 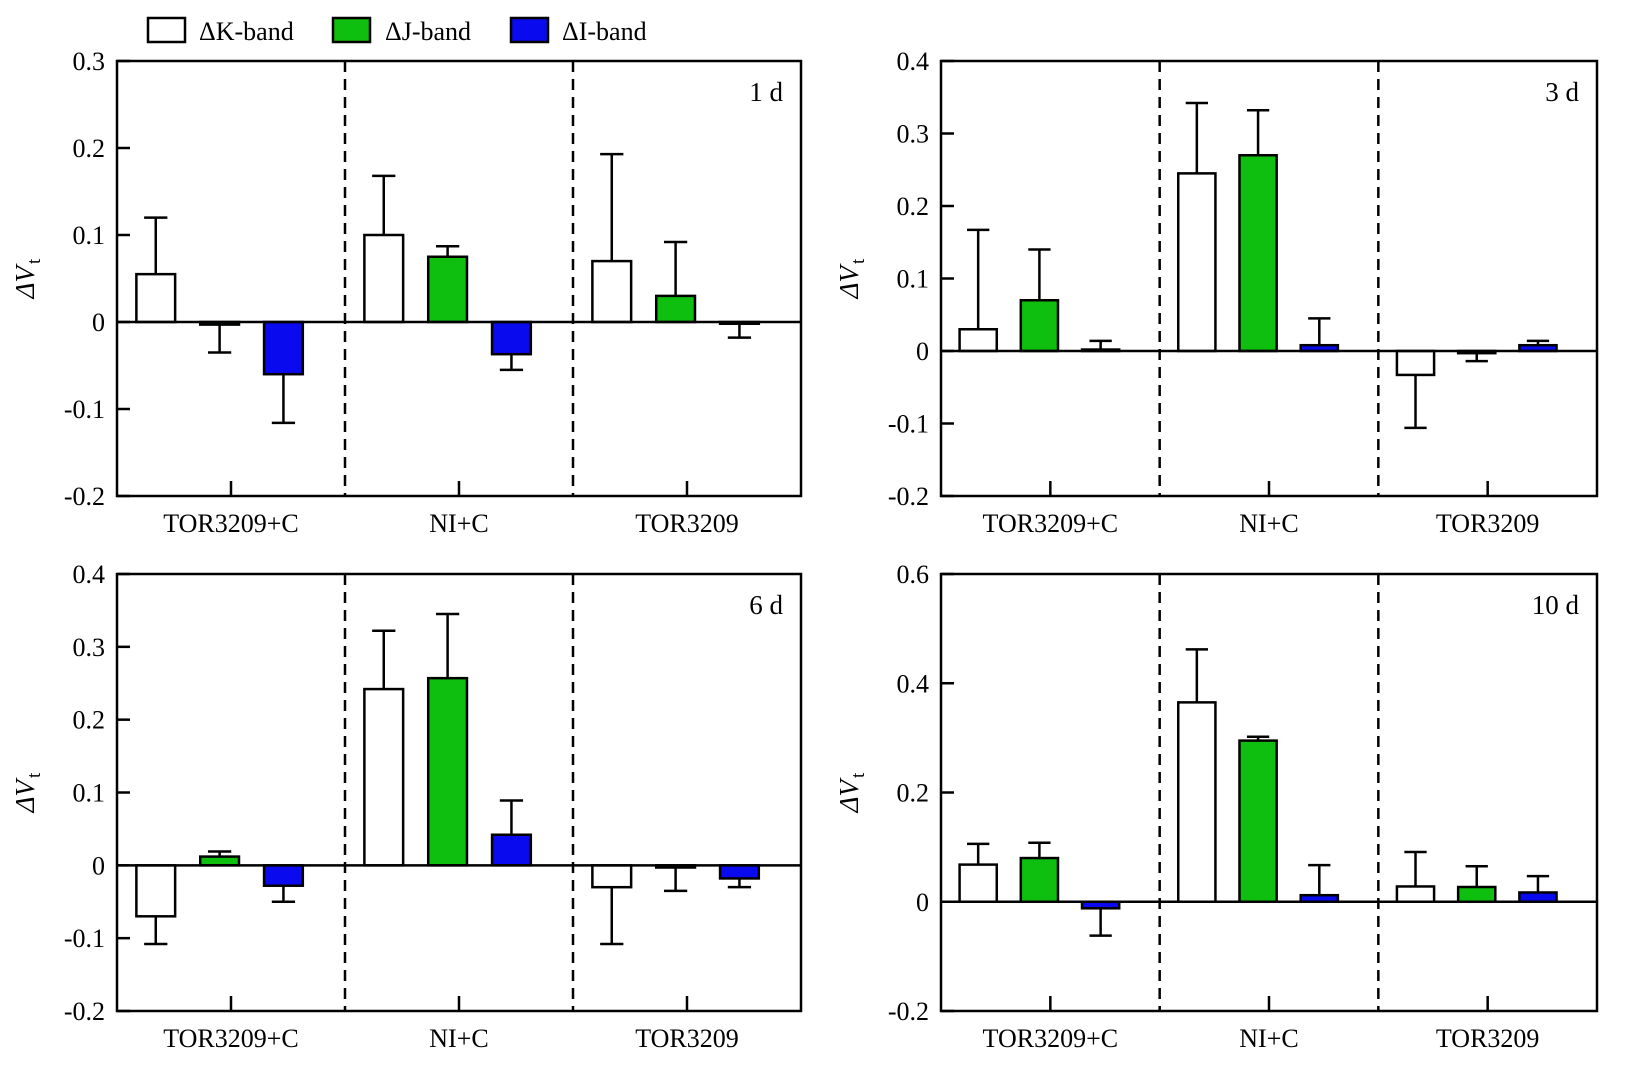 What do you see at coordinates (166, 30) in the screenshot?
I see `legend-swatch-k-band` at bounding box center [166, 30].